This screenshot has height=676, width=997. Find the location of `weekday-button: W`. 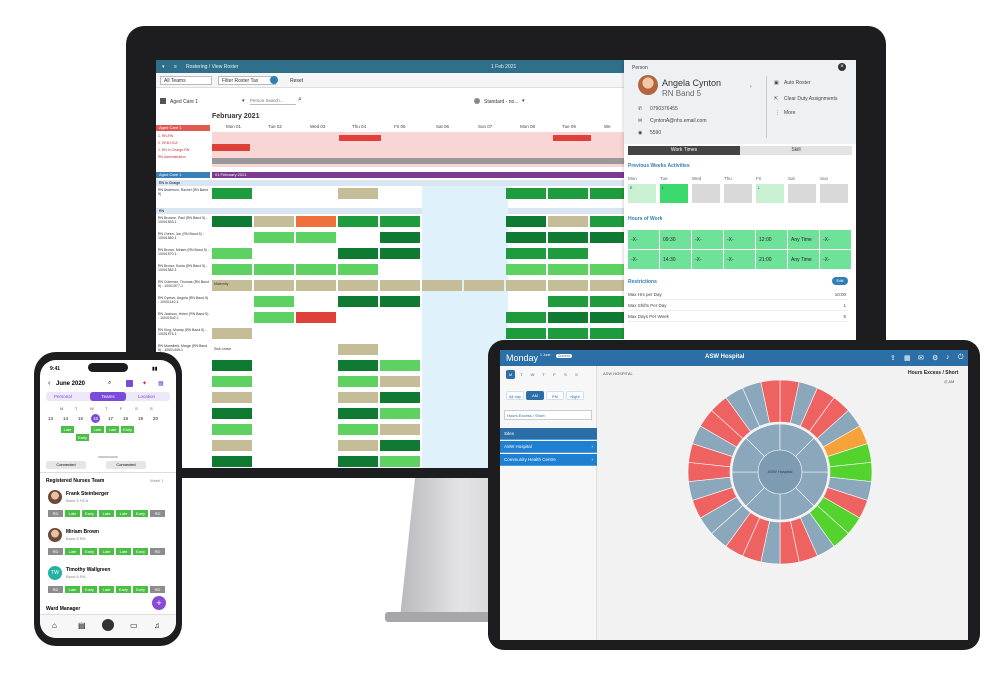

weekday-button: W is located at coordinates (532, 374).